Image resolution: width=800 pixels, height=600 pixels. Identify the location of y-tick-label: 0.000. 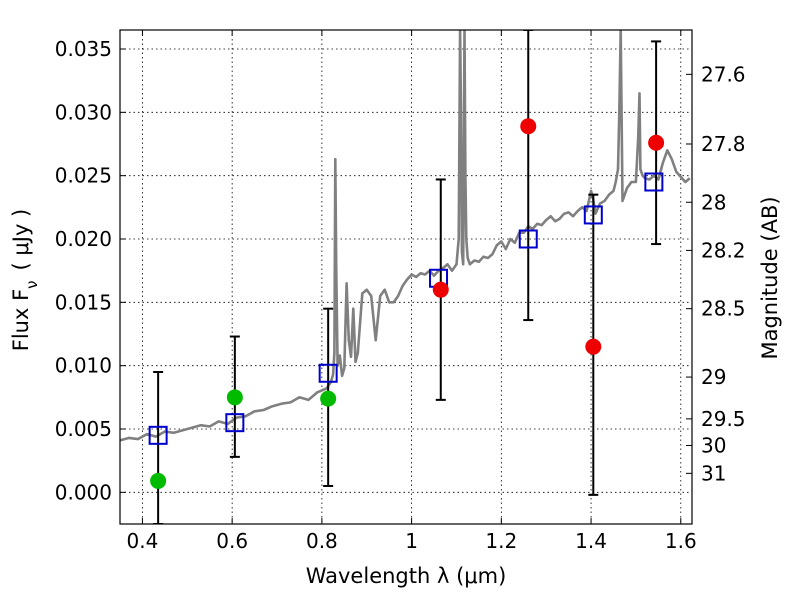
(83, 492).